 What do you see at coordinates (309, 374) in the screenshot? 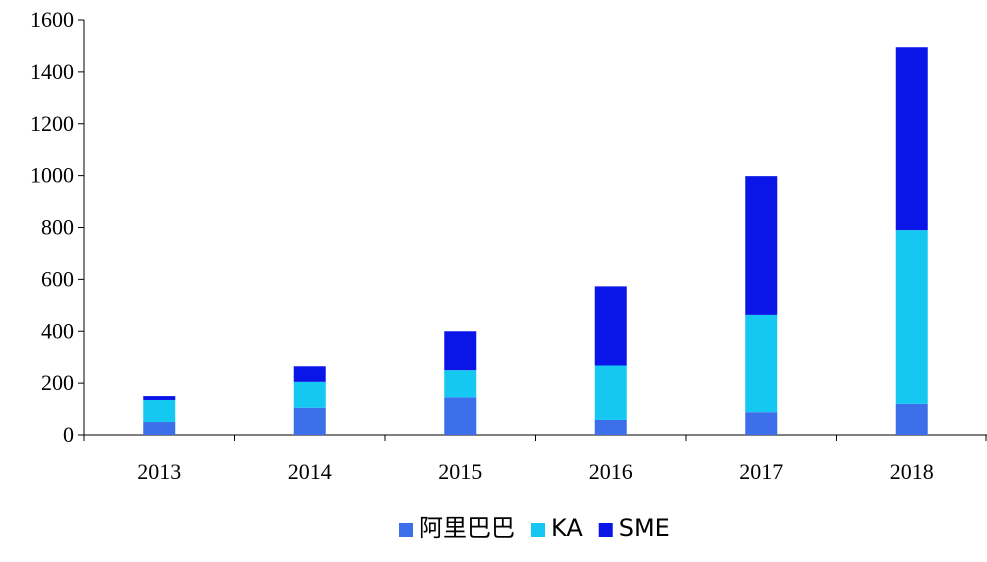
I see `bar-segment-2-2014` at bounding box center [309, 374].